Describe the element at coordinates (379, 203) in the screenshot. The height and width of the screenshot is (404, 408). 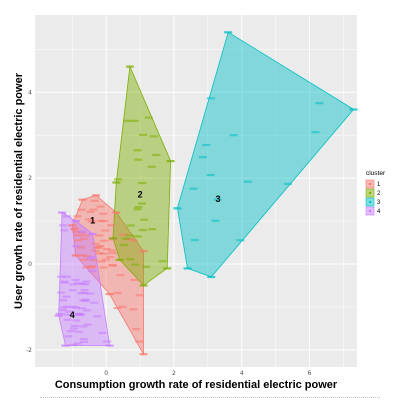
I see `legend-label-3: 3` at that location.